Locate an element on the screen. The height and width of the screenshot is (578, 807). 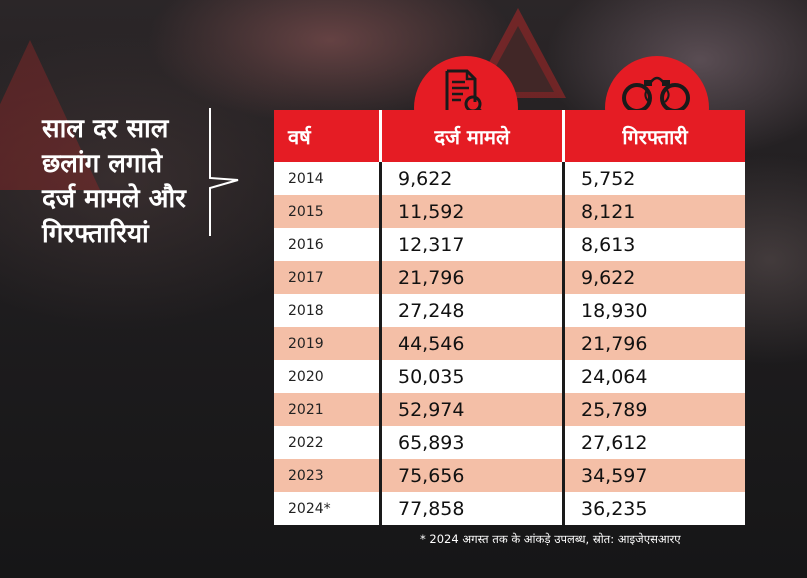
table-row: 2014 9,622 5,752 is located at coordinates (509, 178).